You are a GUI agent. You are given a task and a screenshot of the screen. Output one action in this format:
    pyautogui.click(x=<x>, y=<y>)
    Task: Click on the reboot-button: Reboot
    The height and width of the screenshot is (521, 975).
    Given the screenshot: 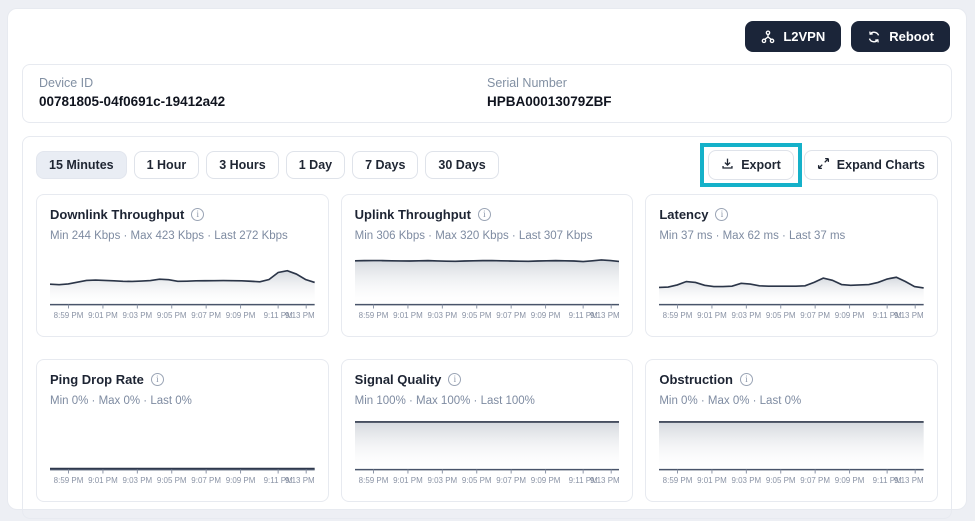 What is the action you would take?
    pyautogui.click(x=900, y=36)
    